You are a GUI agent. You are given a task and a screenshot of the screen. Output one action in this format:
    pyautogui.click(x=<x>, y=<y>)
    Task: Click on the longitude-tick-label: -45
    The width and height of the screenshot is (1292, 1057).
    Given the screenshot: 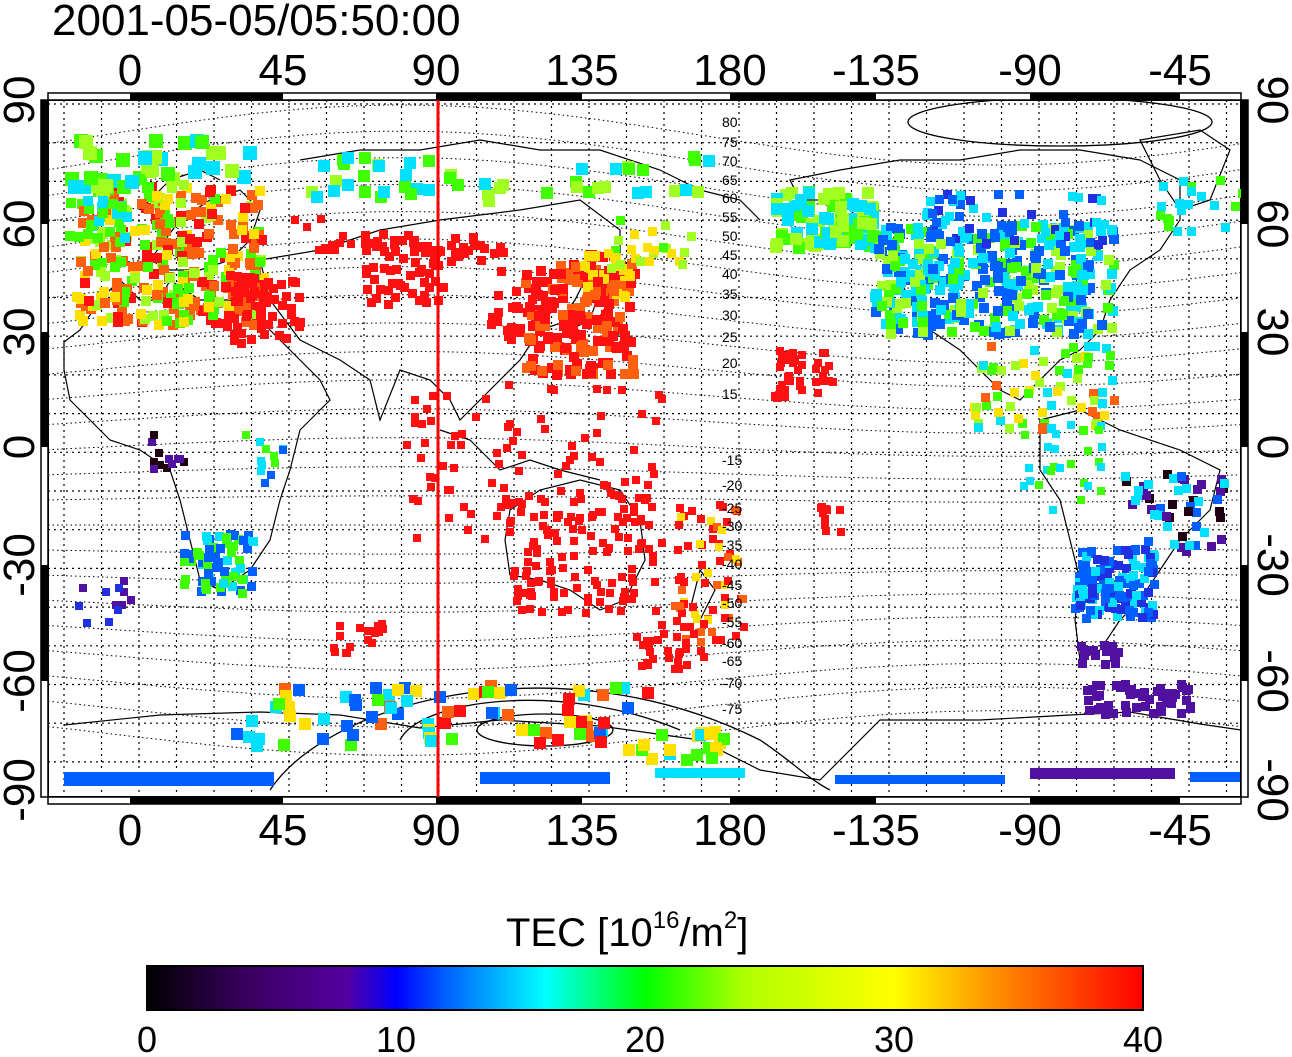 What is the action you would take?
    pyautogui.click(x=1180, y=830)
    